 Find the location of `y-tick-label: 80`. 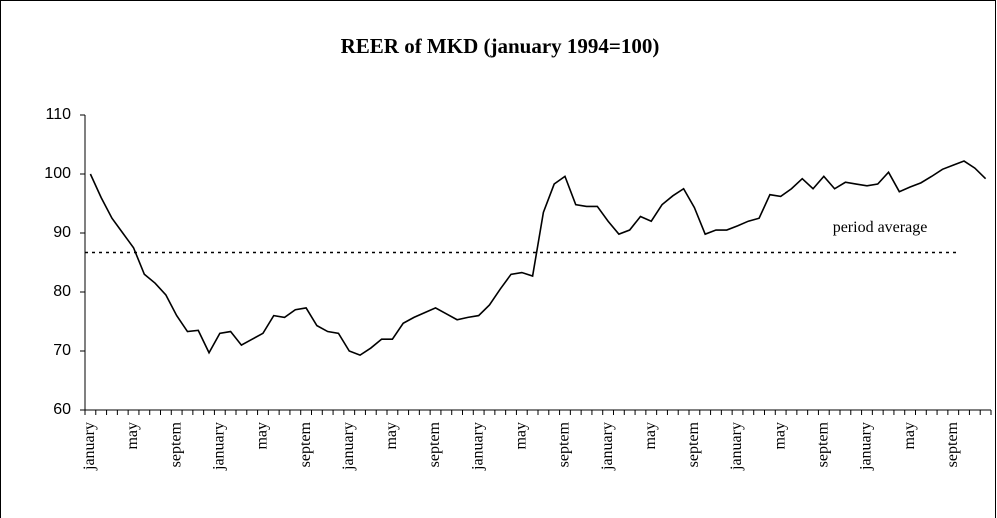

y-tick-label: 80 is located at coordinates (62, 291).